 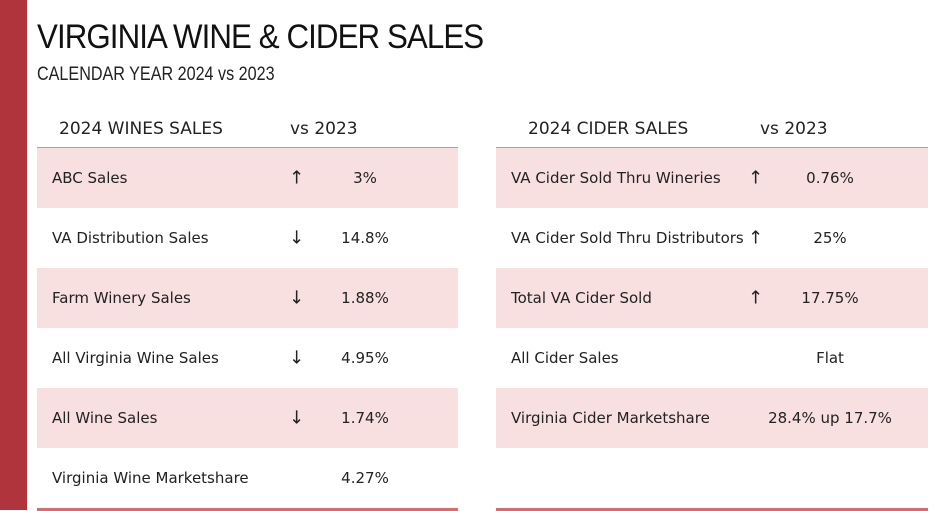 What do you see at coordinates (365, 238) in the screenshot?
I see `row-value: 14.8%` at bounding box center [365, 238].